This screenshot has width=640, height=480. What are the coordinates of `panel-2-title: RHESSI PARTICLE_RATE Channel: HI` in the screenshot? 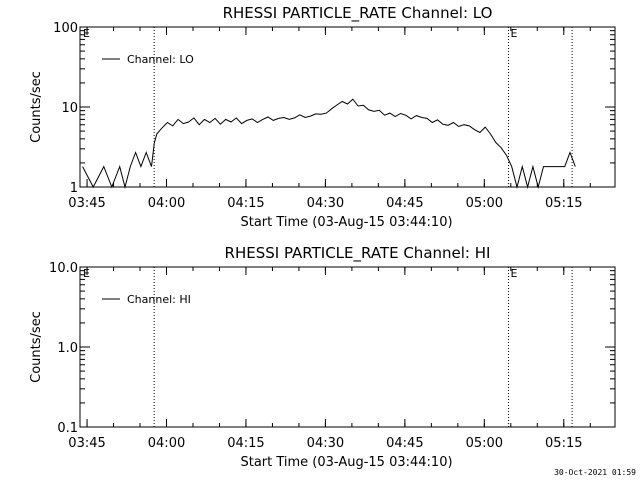 It's located at (358, 253).